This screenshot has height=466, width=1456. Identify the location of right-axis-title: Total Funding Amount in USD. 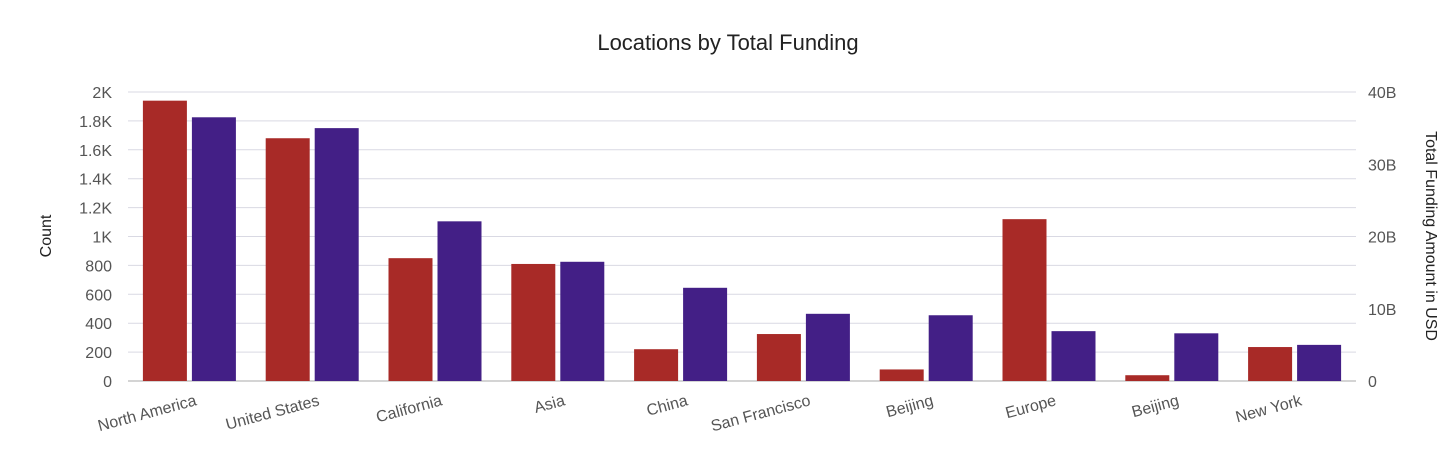
(1430, 236).